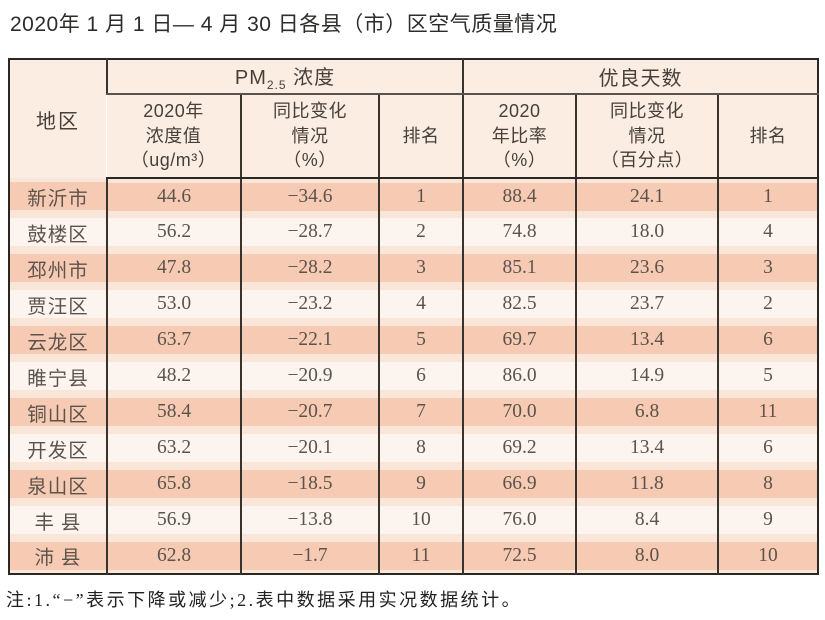 Image resolution: width=825 pixels, height=620 pixels. What do you see at coordinates (420, 136) in the screenshot?
I see `col-header-pm-rank: 排名` at bounding box center [420, 136].